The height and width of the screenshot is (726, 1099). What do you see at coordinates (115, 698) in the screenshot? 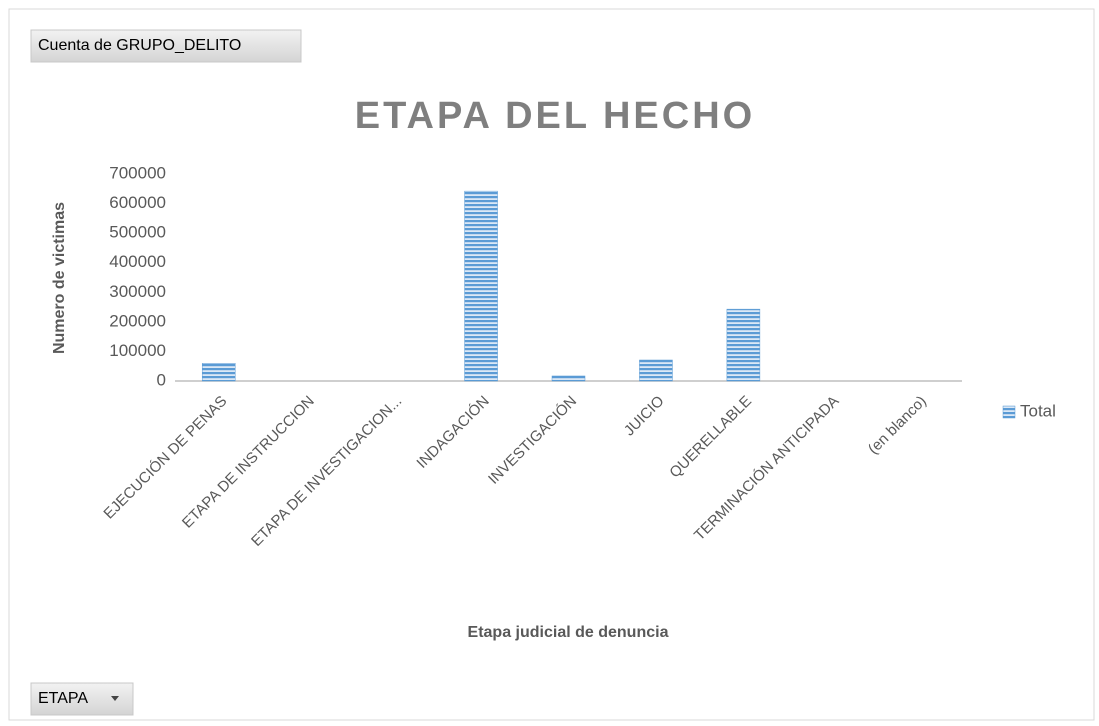
I see `dropdown-arrow` at bounding box center [115, 698].